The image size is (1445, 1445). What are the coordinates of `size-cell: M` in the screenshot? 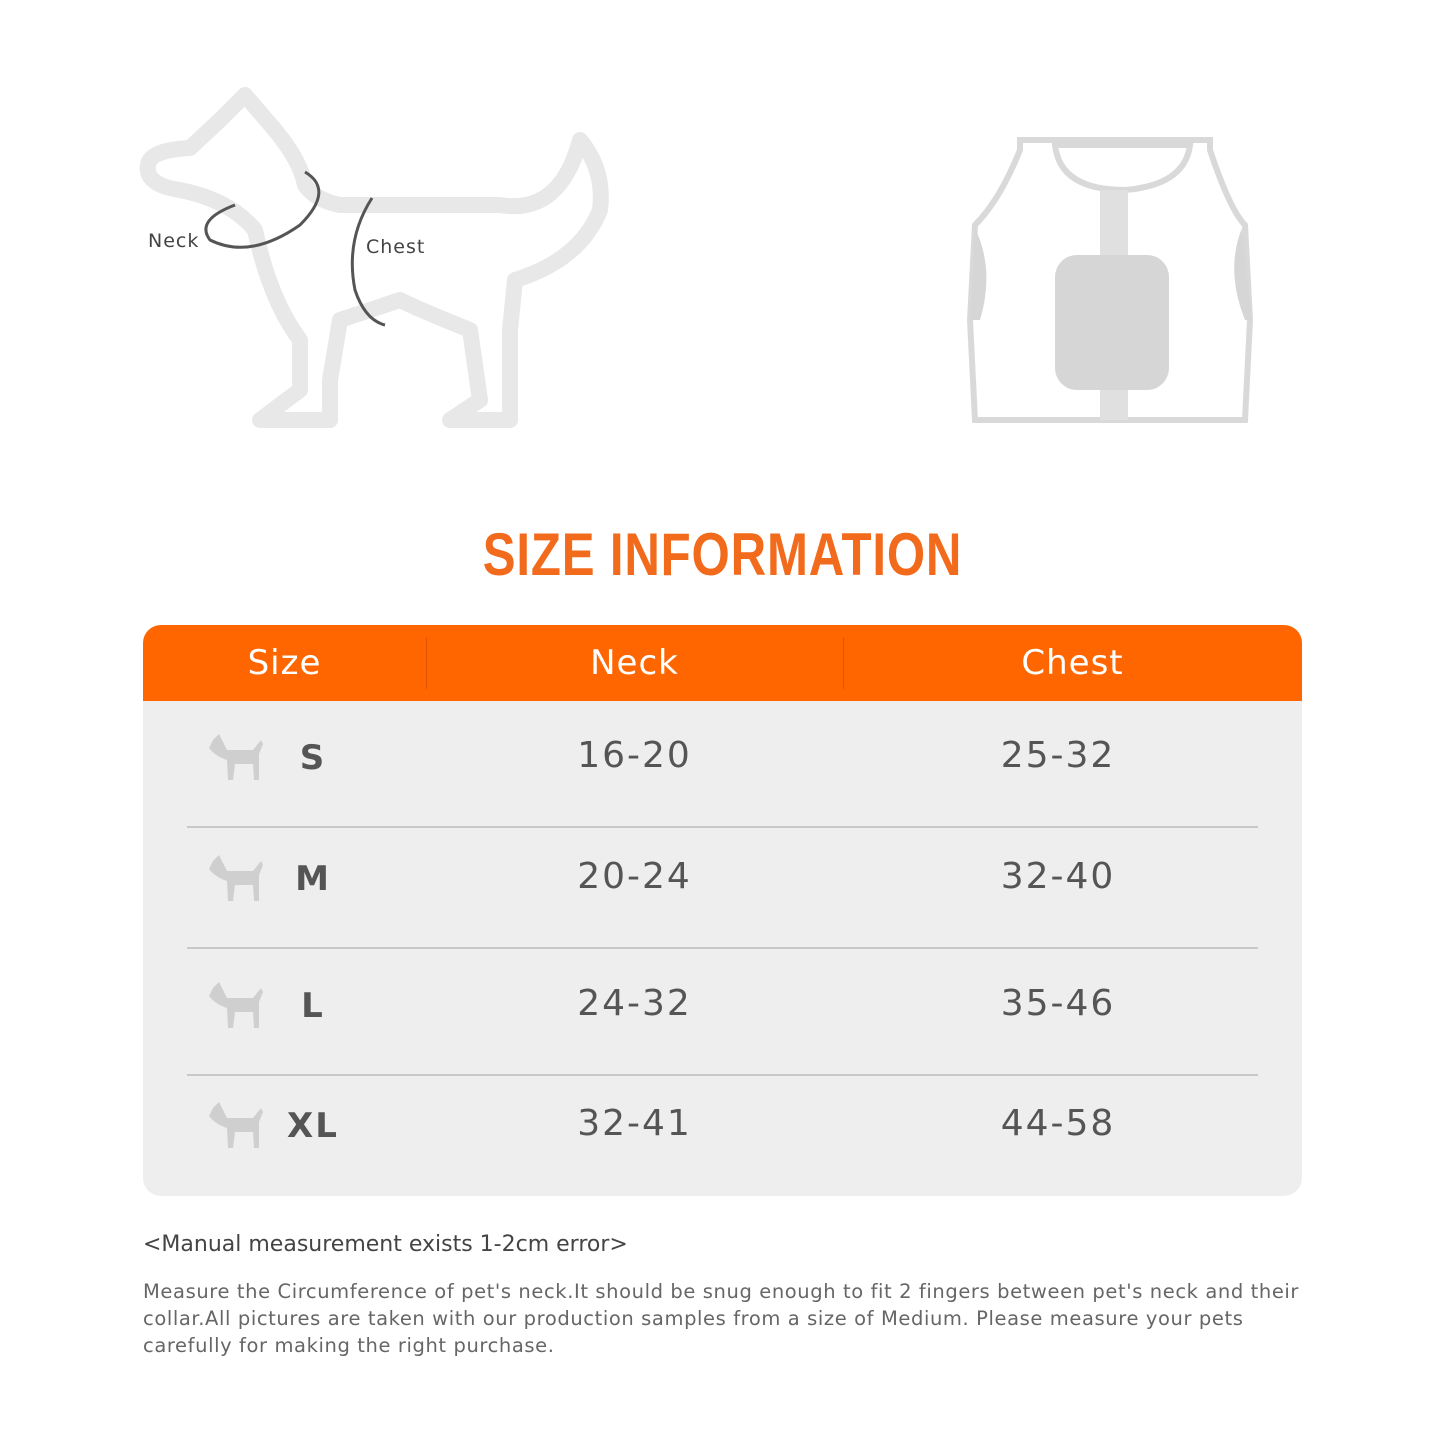 It's located at (313, 879).